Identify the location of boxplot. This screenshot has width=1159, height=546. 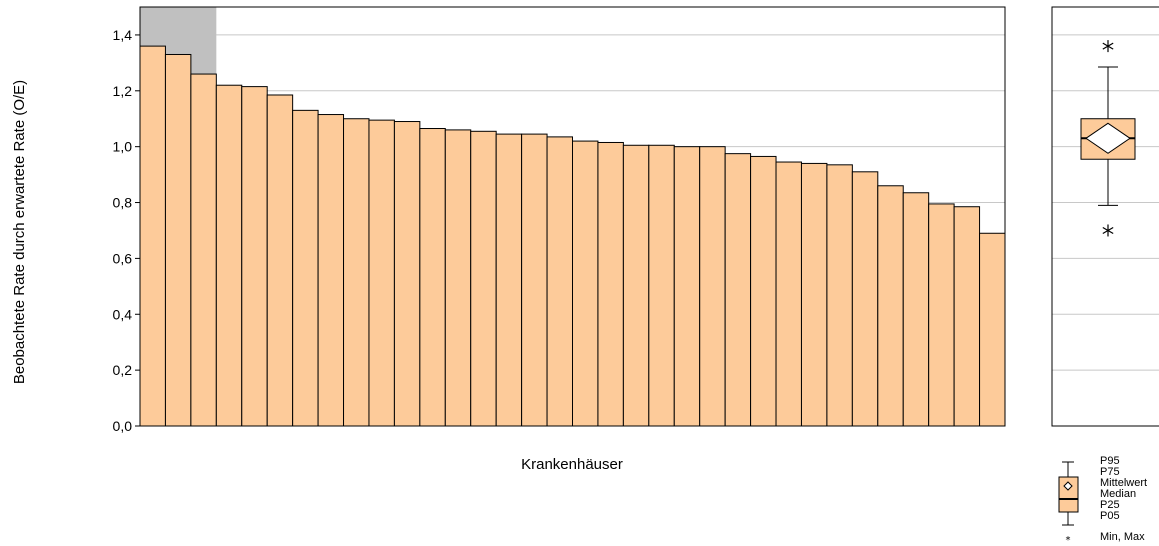
(1108, 138).